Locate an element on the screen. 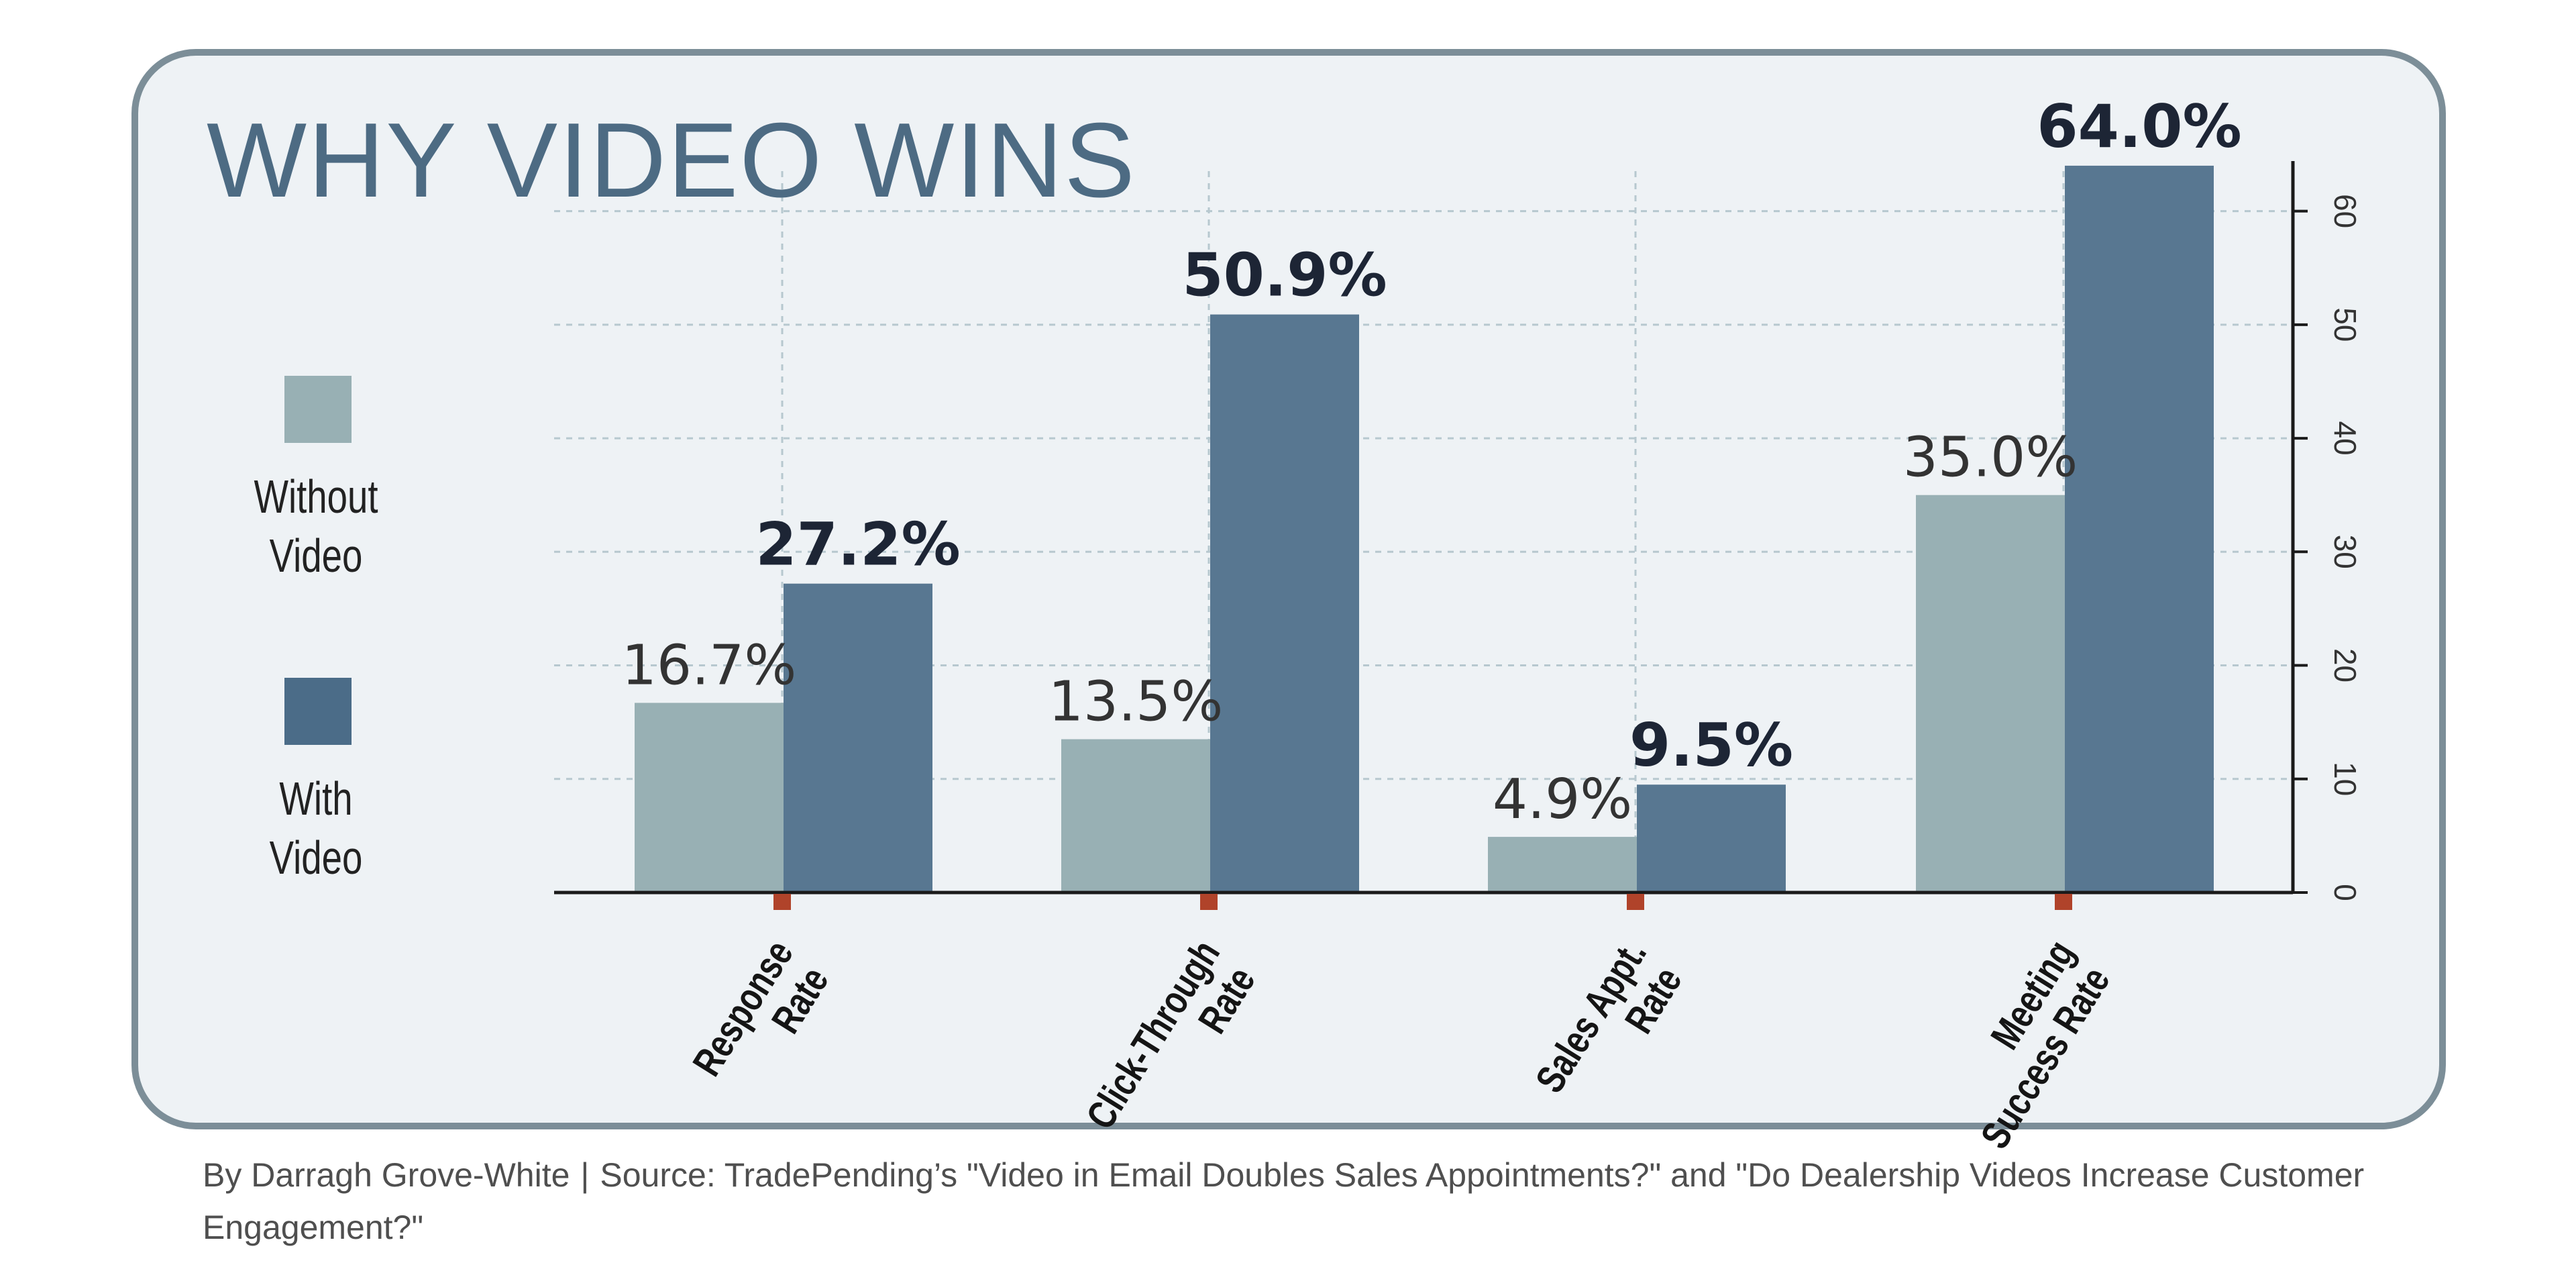 The height and width of the screenshot is (1271, 2576). y-tick-label: 30 is located at coordinates (2345, 552).